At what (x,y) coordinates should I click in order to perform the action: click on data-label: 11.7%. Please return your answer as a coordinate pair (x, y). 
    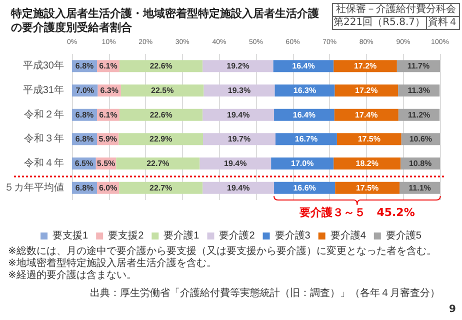
    Looking at the image, I should click on (418, 66).